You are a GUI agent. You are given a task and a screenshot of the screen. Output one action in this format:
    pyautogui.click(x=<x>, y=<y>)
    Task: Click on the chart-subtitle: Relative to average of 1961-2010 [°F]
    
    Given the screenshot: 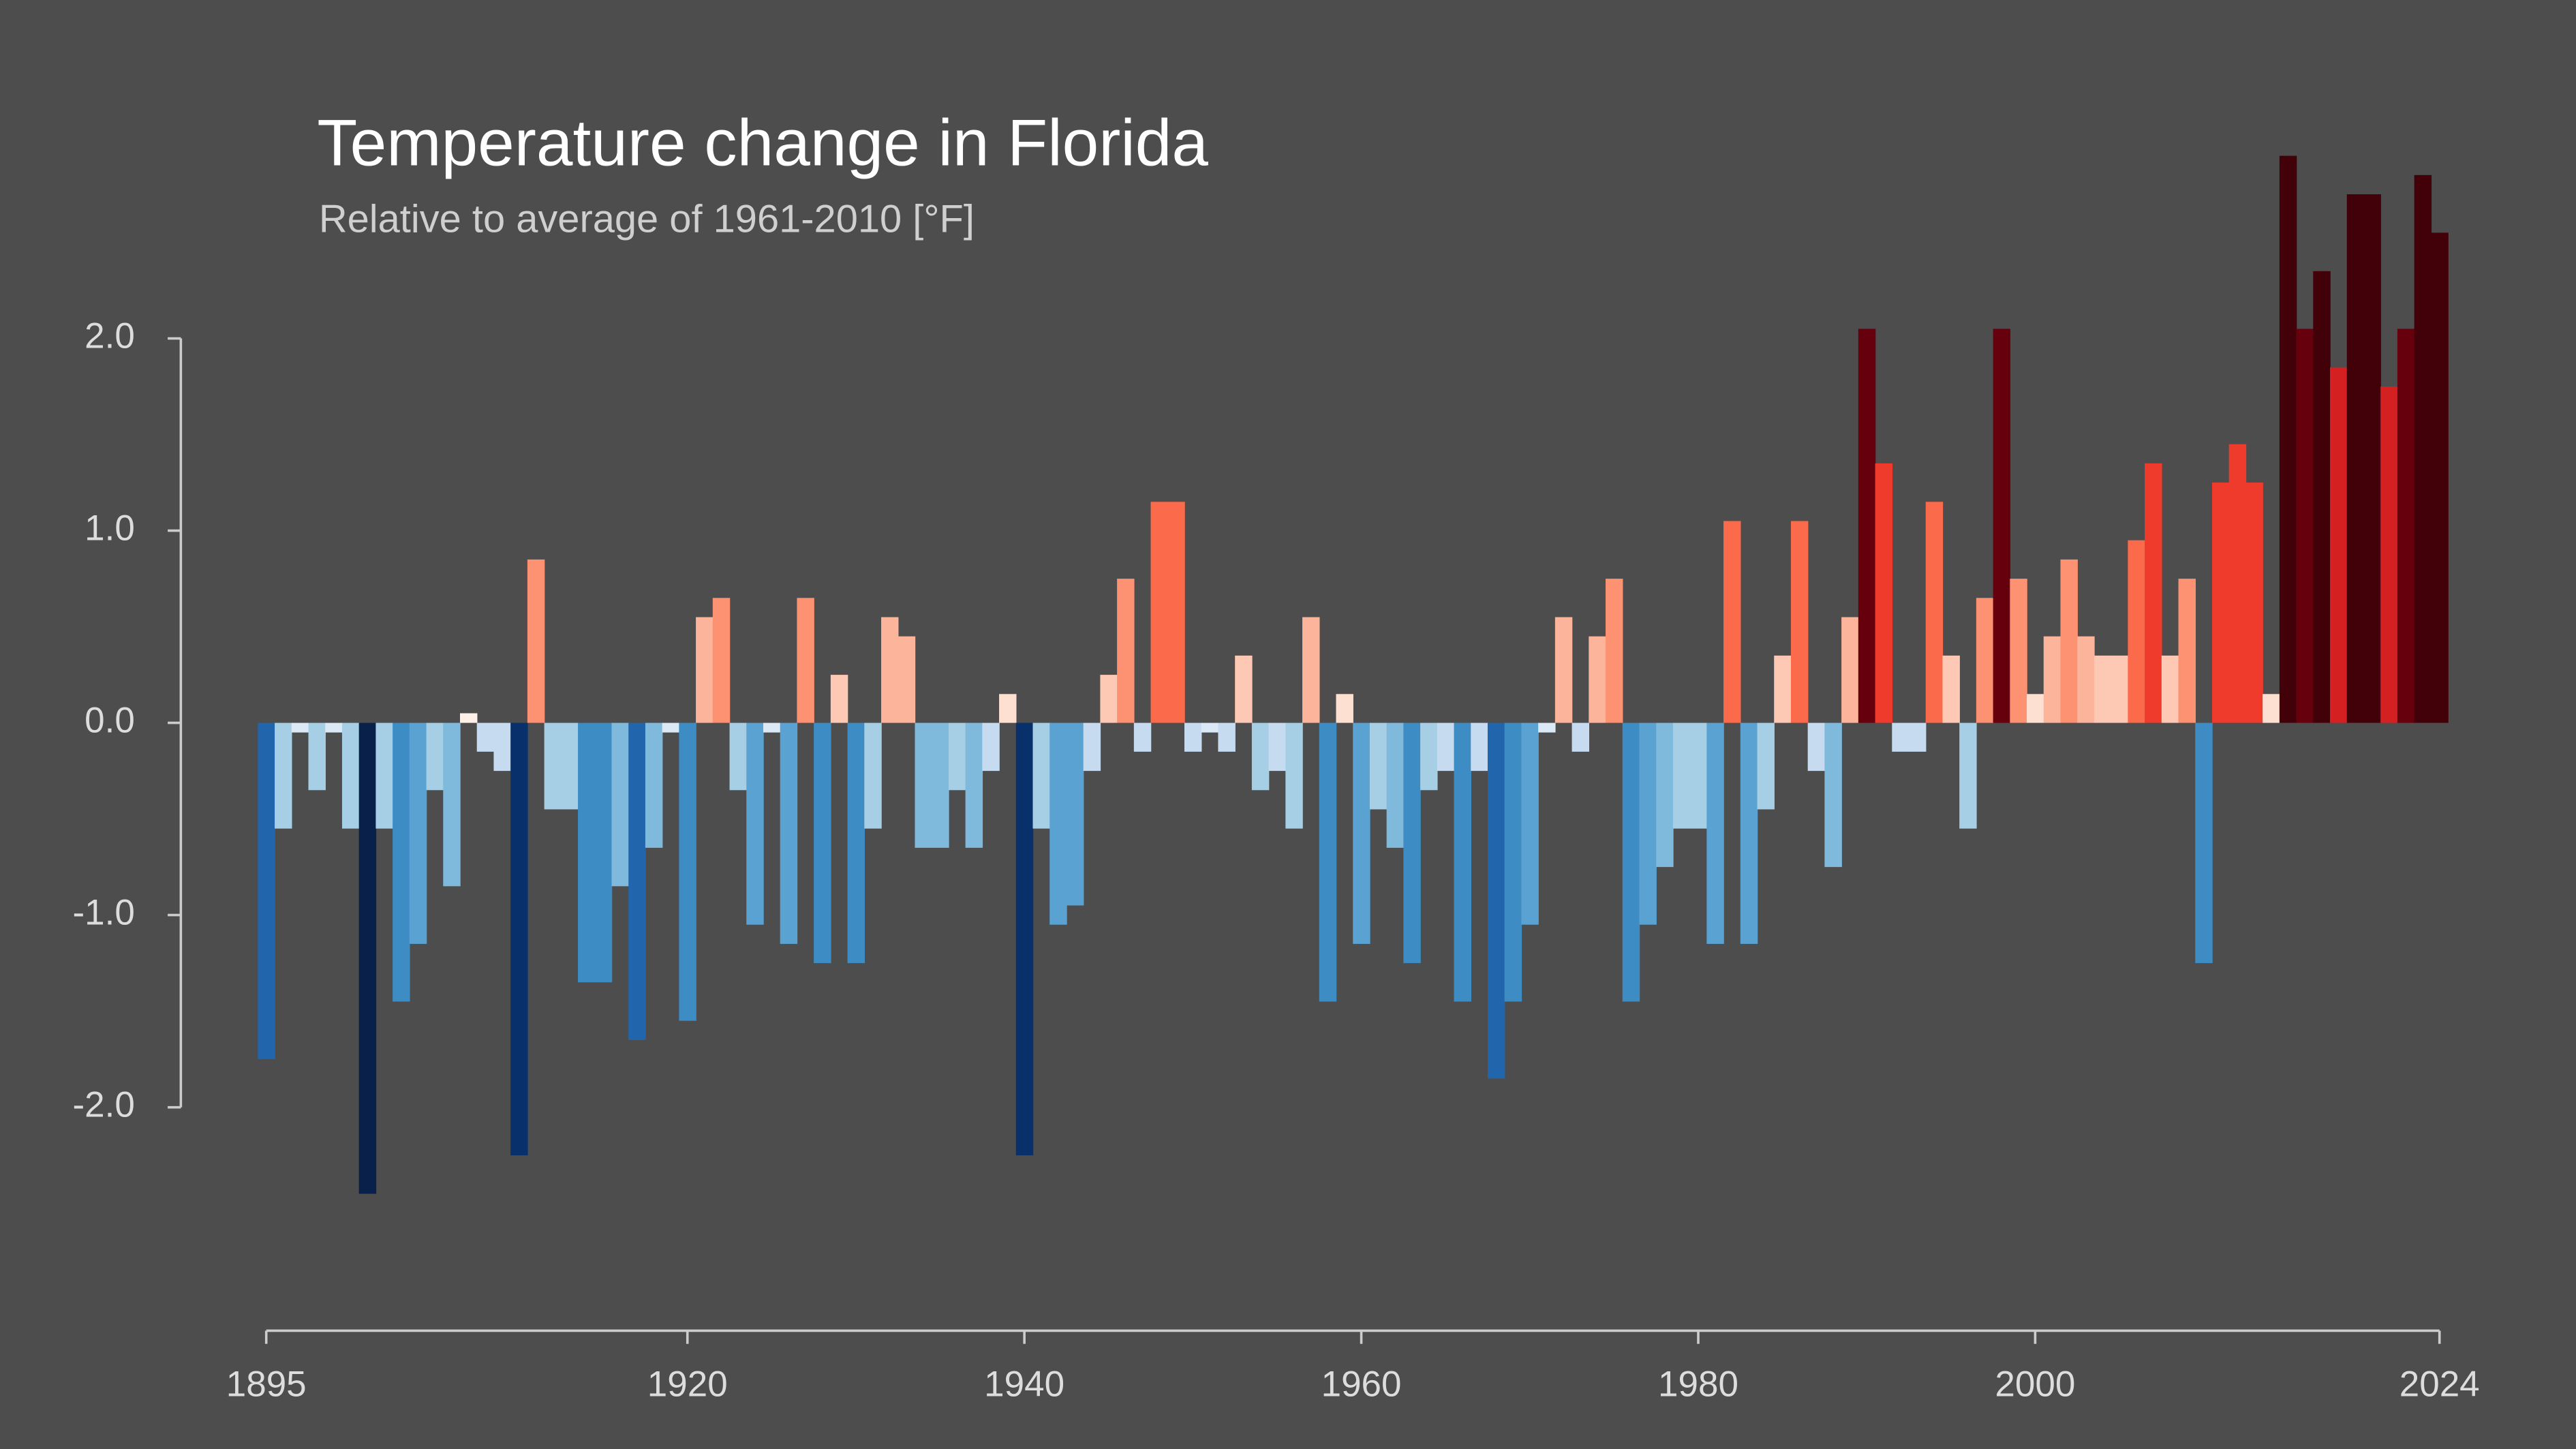 What is the action you would take?
    pyautogui.click(x=647, y=219)
    